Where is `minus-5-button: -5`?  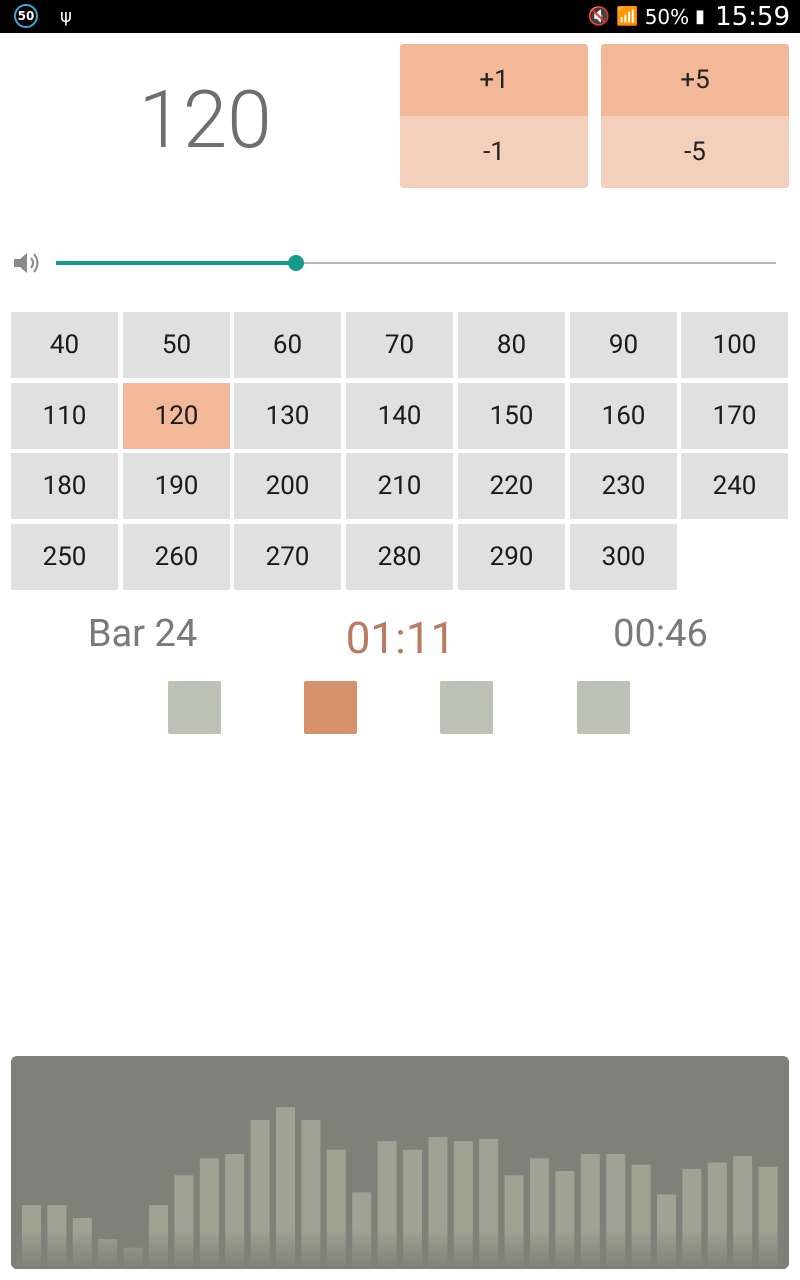
minus-5-button: -5 is located at coordinates (695, 152).